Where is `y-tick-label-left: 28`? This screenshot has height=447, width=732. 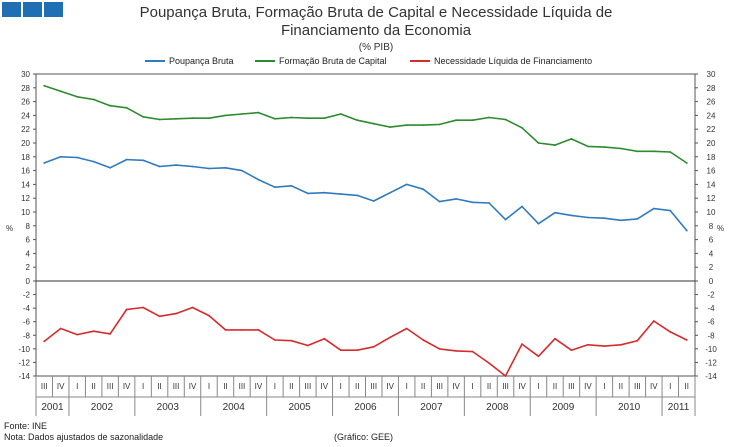
y-tick-label-left: 28 is located at coordinates (25, 88).